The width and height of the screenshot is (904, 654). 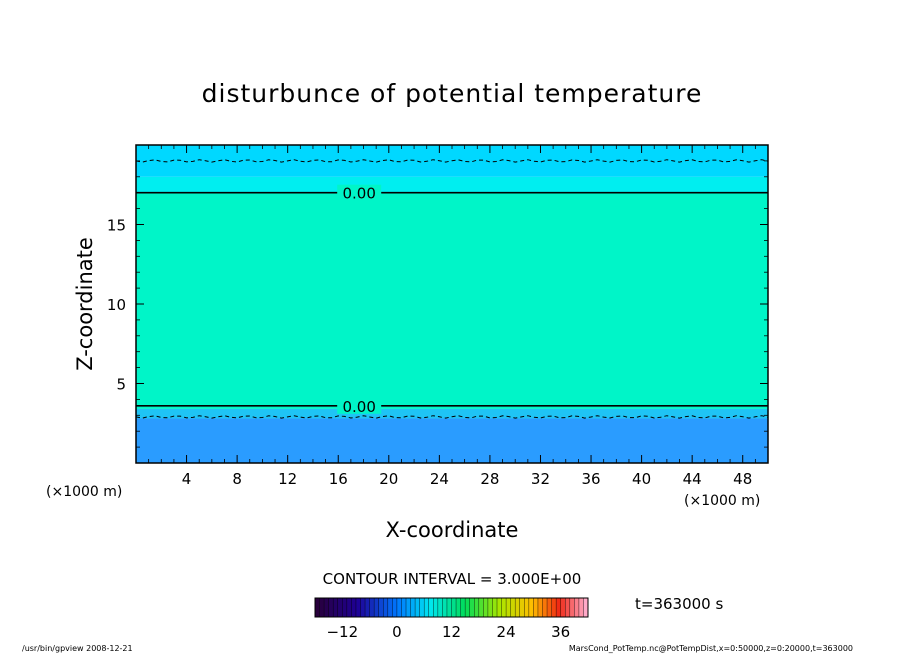 What do you see at coordinates (506, 632) in the screenshot?
I see `colorbar-tick-label: 24` at bounding box center [506, 632].